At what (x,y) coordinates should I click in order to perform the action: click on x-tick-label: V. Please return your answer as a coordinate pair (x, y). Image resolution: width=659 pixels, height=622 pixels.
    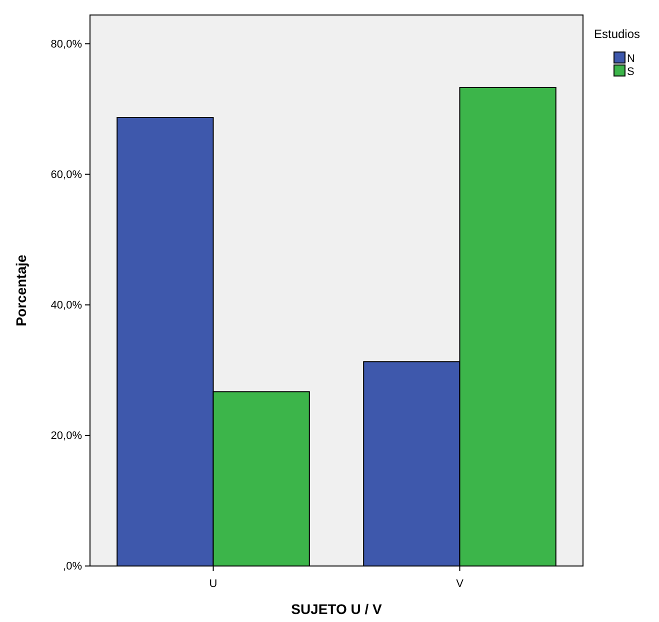
    Looking at the image, I should click on (460, 584).